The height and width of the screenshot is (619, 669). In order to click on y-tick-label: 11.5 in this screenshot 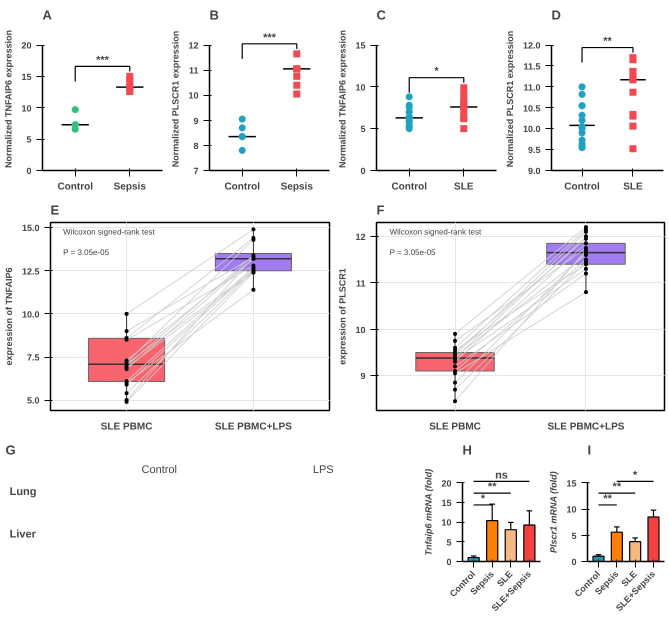, I will do `click(532, 66)`.